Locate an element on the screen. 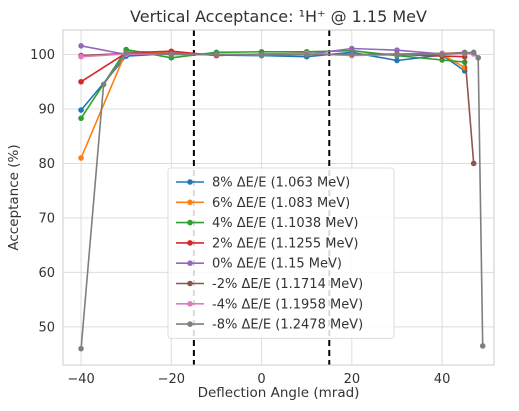  legend-label: 2% ΔE/E (1.1255 MeV) is located at coordinates (285, 243).